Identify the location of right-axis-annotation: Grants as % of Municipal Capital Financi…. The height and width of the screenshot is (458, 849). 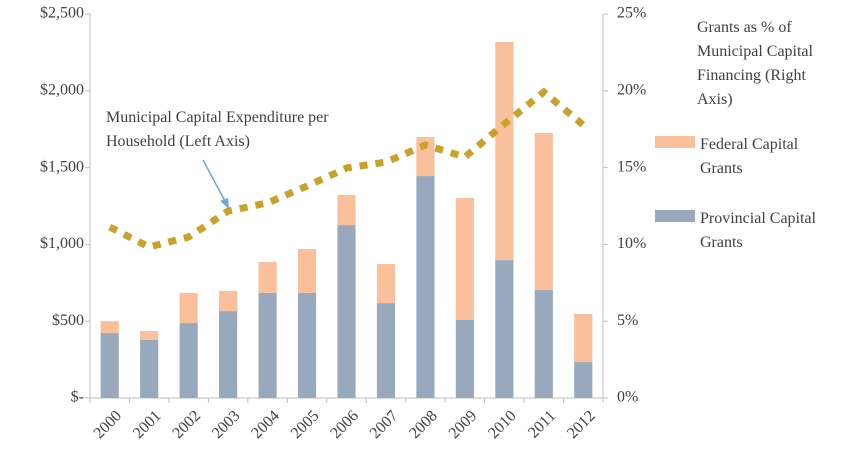
(755, 63).